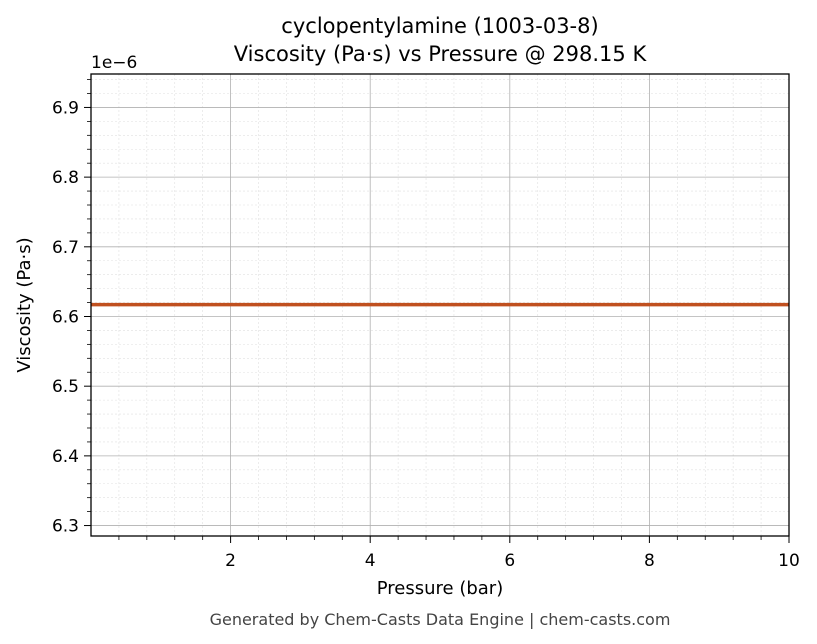 The image size is (817, 644). Describe the element at coordinates (65, 248) in the screenshot. I see `y-tick-label: 6.7` at that location.